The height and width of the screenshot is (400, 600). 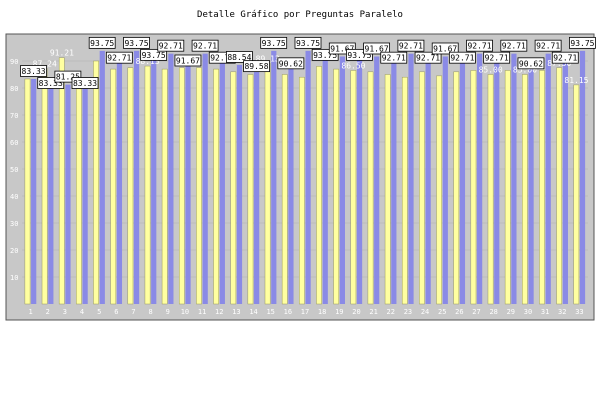 I want to click on x-tick-label: 2, so click(x=48, y=312).